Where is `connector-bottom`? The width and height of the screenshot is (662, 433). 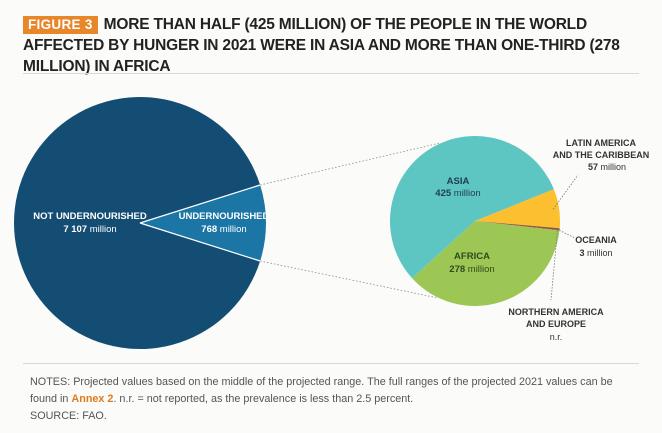 connector-bottom is located at coordinates (349, 279).